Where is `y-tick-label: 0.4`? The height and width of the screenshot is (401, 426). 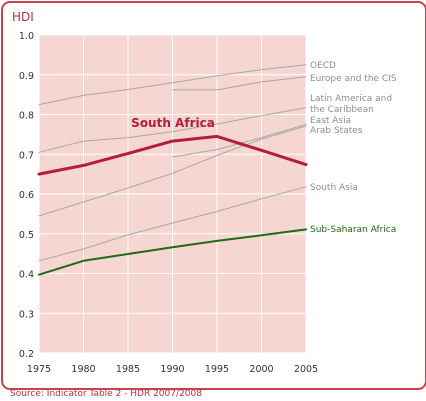
y-tick-label: 0.4 is located at coordinates (26, 275).